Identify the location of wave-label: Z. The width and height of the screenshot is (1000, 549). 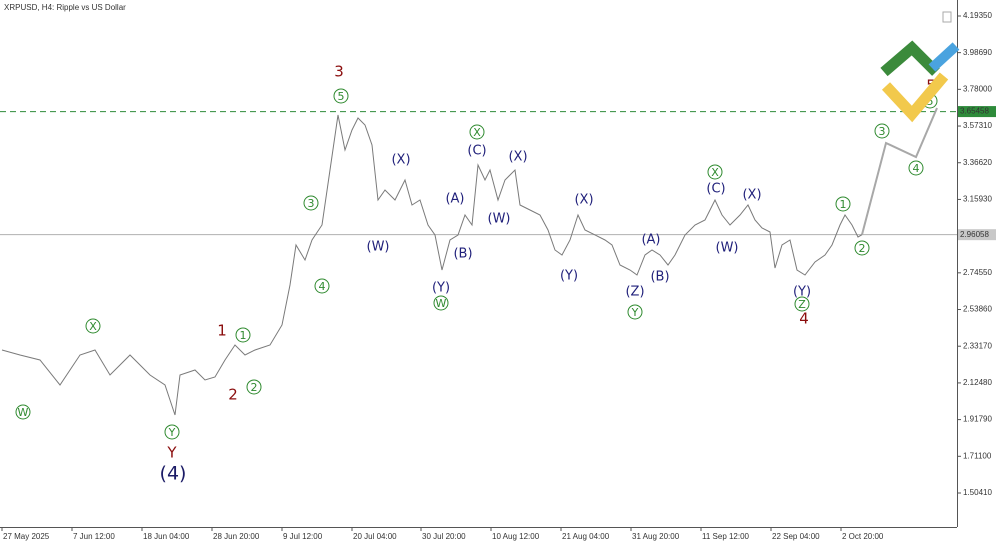
(802, 304).